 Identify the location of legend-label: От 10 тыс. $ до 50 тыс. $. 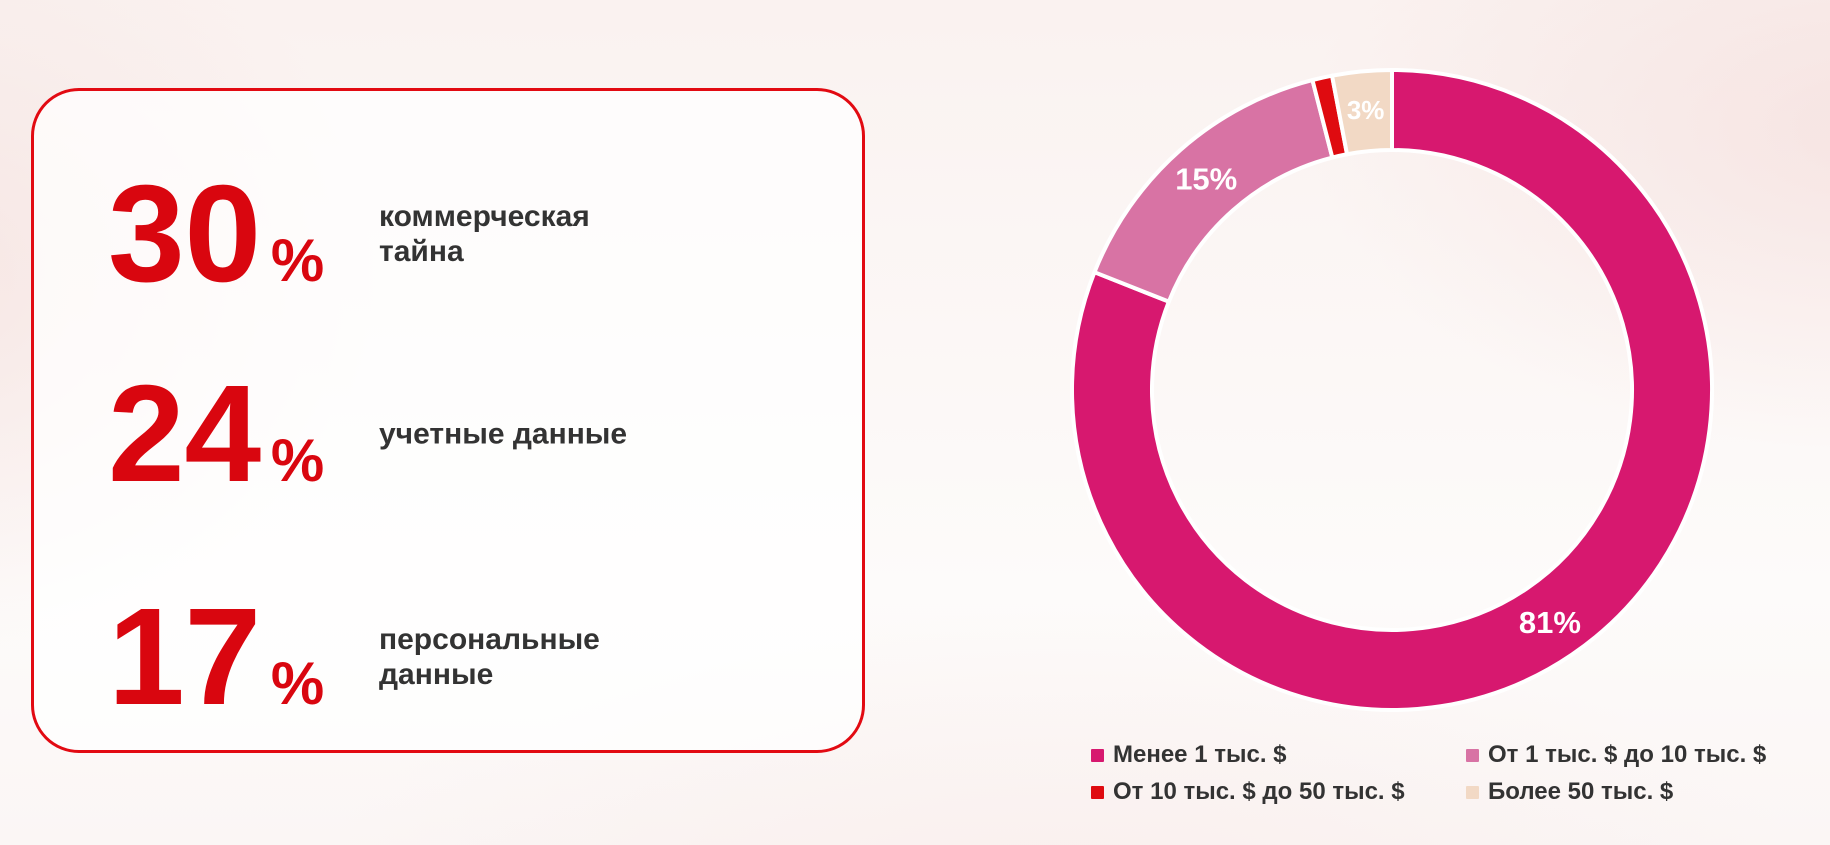
(1259, 791).